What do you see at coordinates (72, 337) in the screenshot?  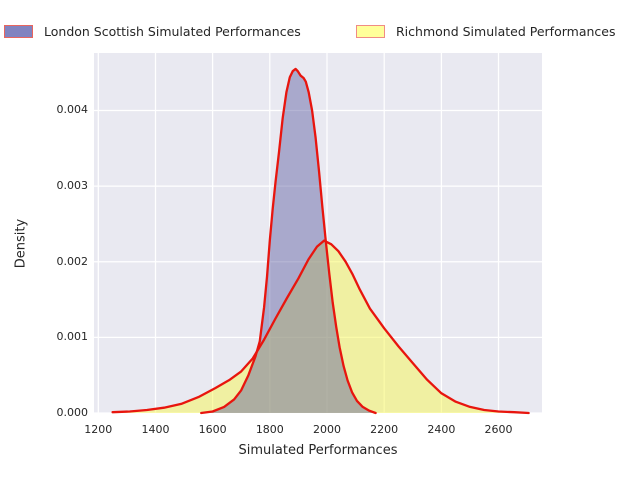 I see `y-tick-label: 0.001` at bounding box center [72, 337].